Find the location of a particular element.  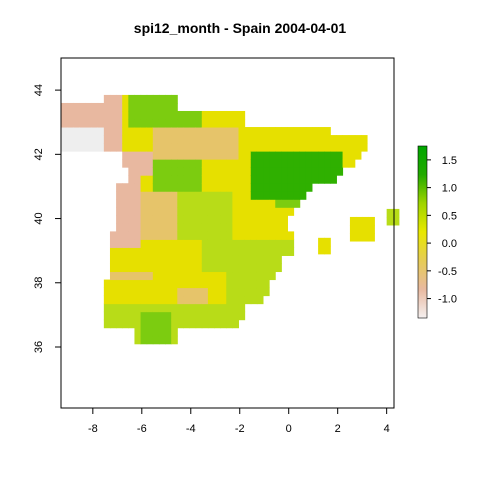

color-legend: 1.5 1.0 0.5 0.0 -0.5 -1.0 is located at coordinates (437, 232).